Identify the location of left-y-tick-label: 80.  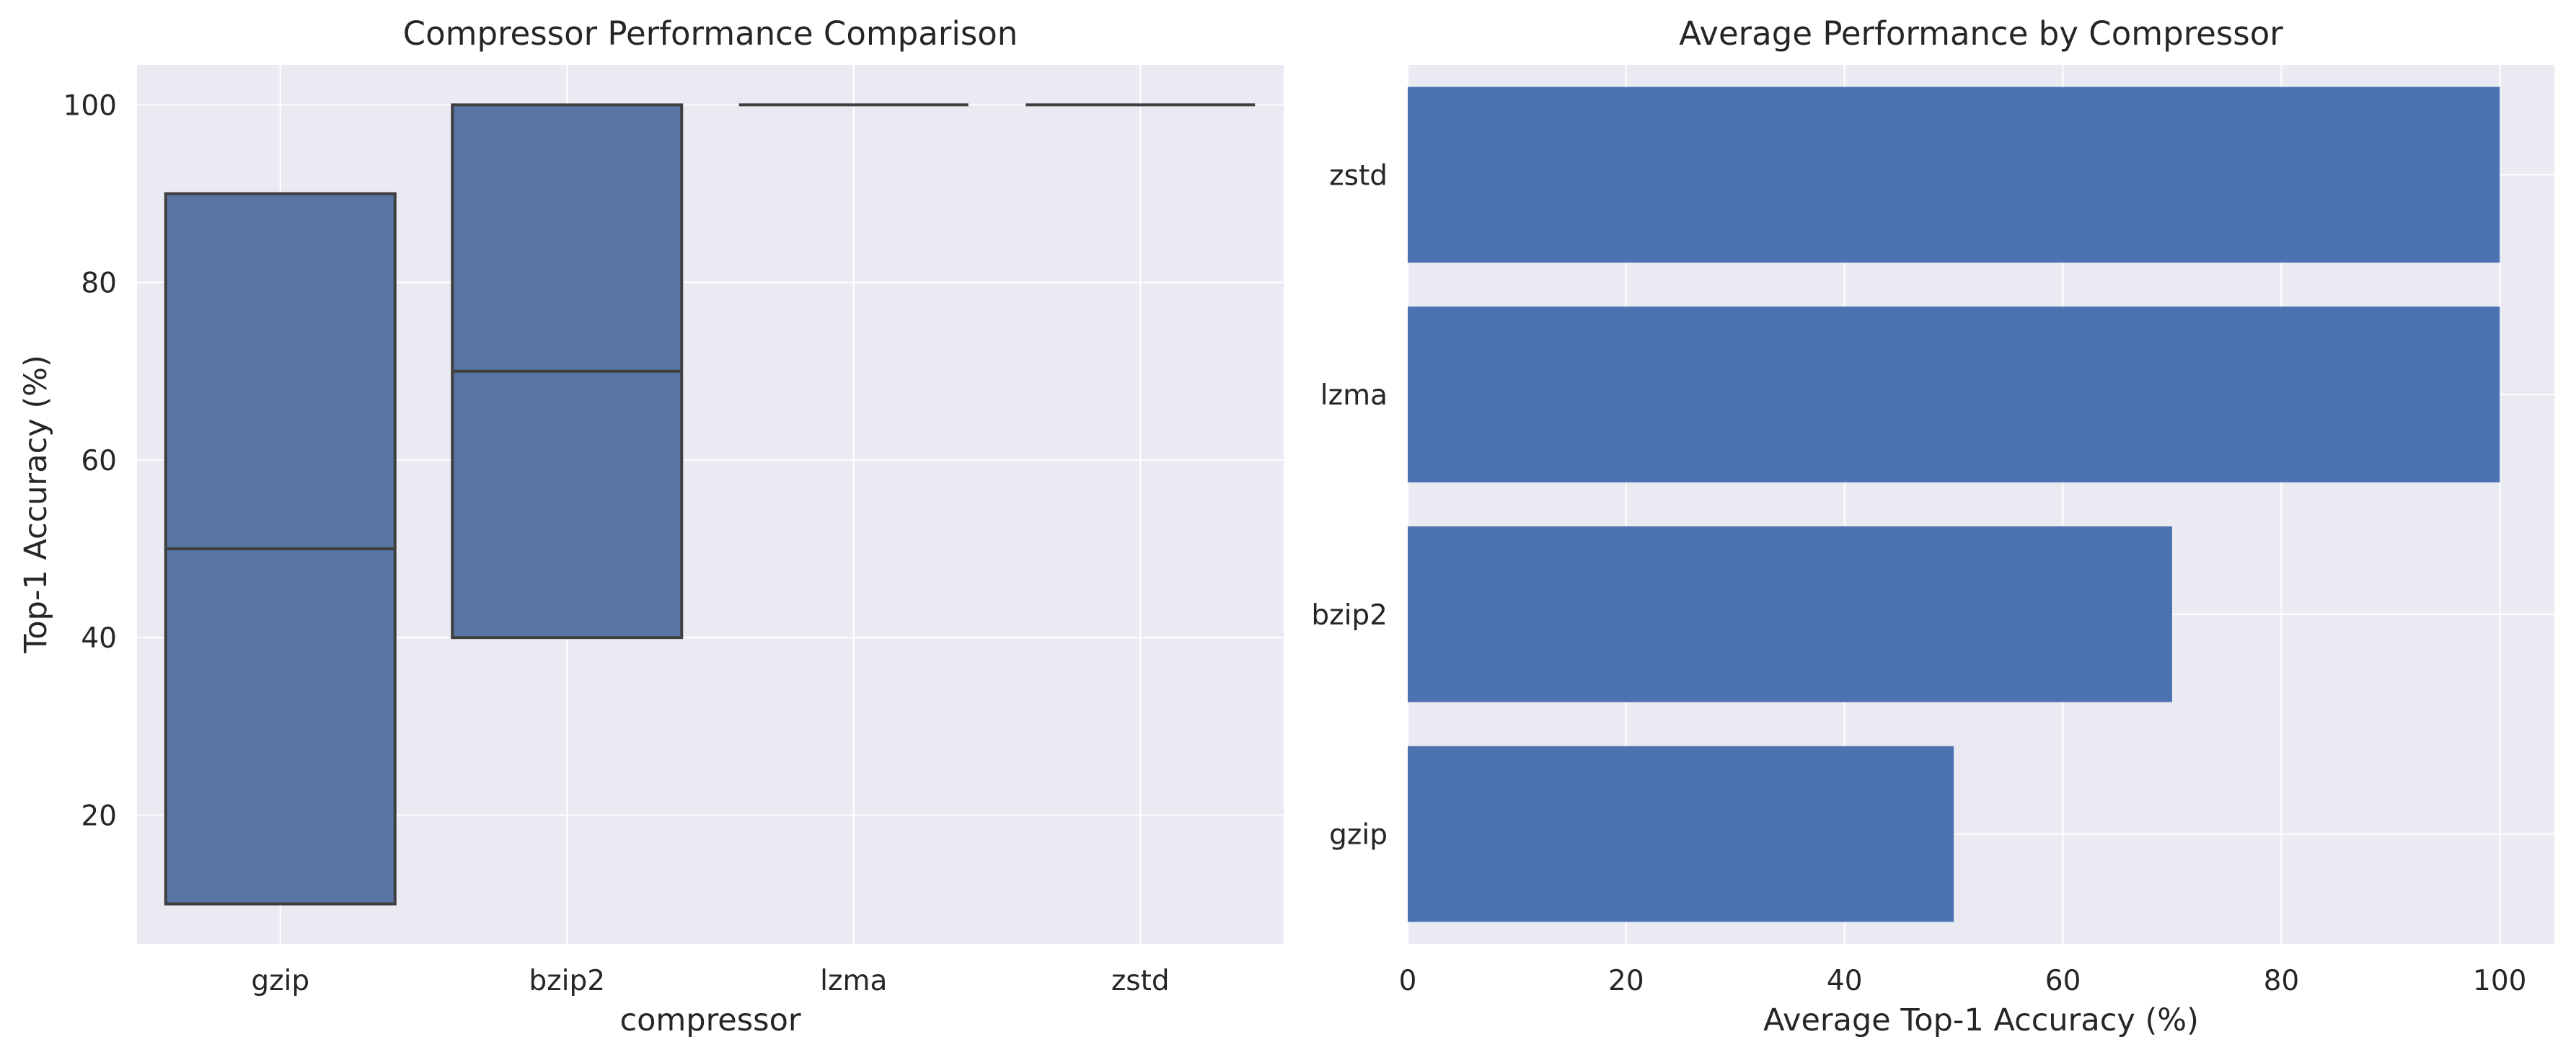
(99, 284).